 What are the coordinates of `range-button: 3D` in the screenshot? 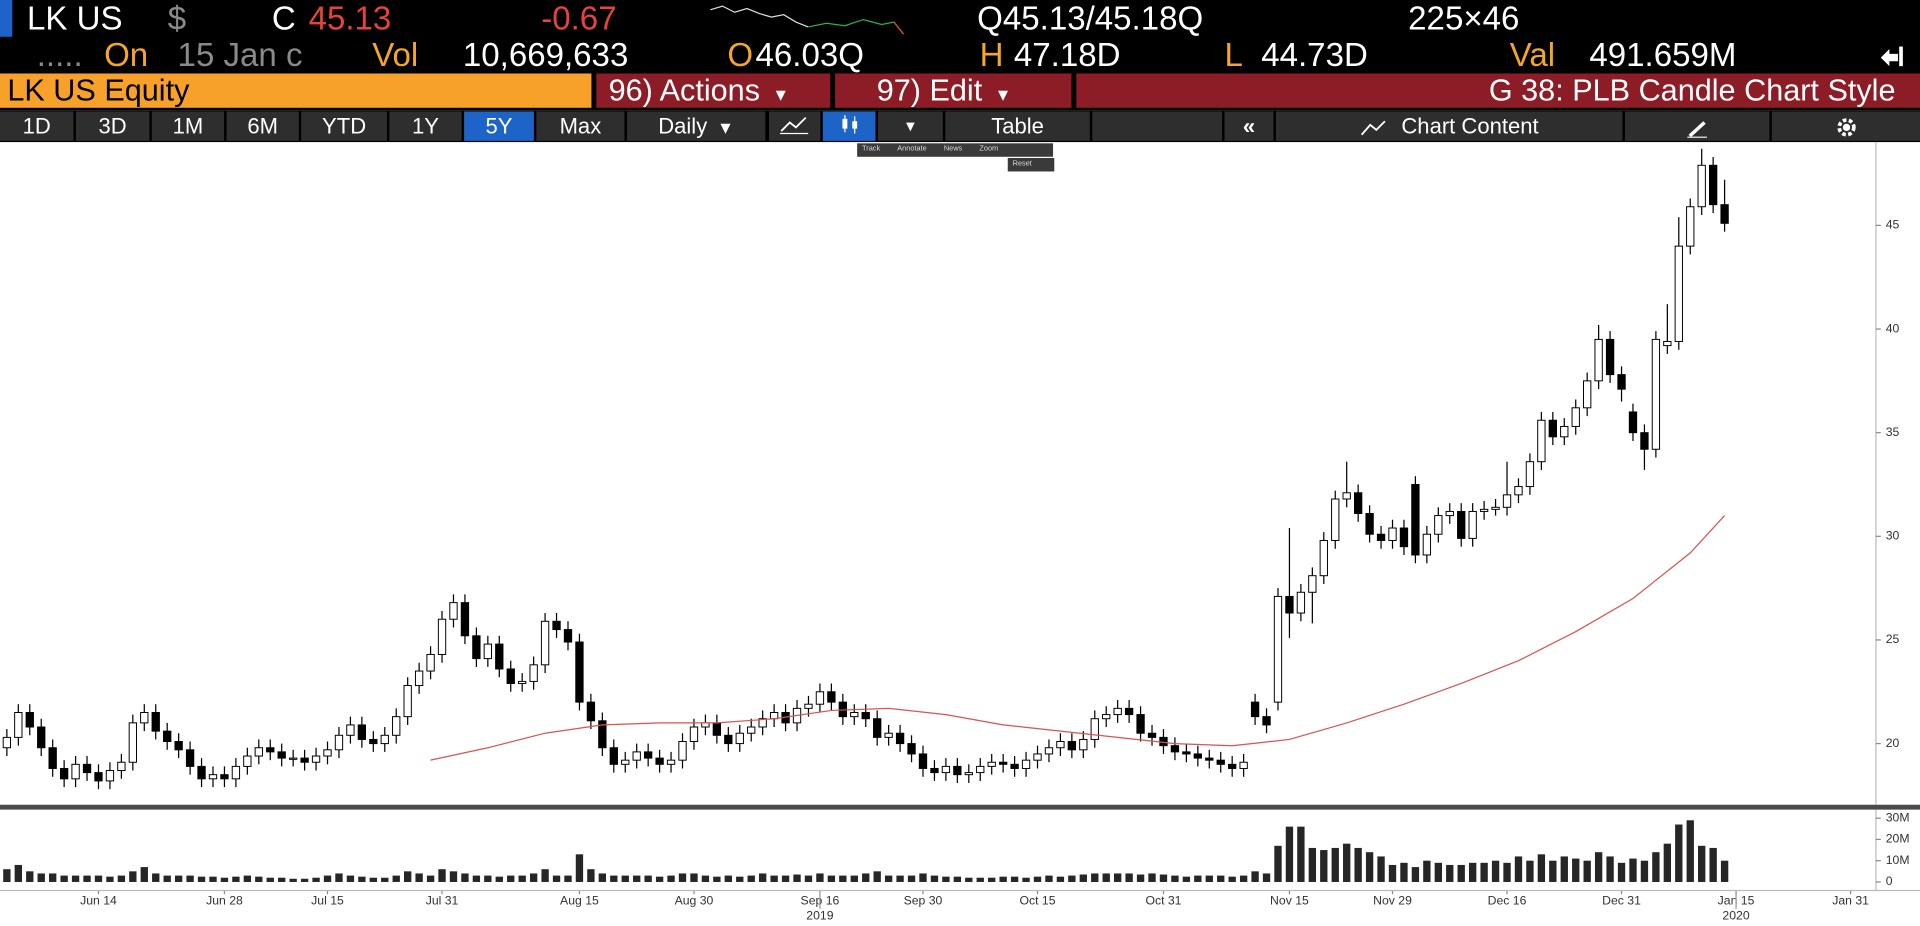 It's located at (112, 126).